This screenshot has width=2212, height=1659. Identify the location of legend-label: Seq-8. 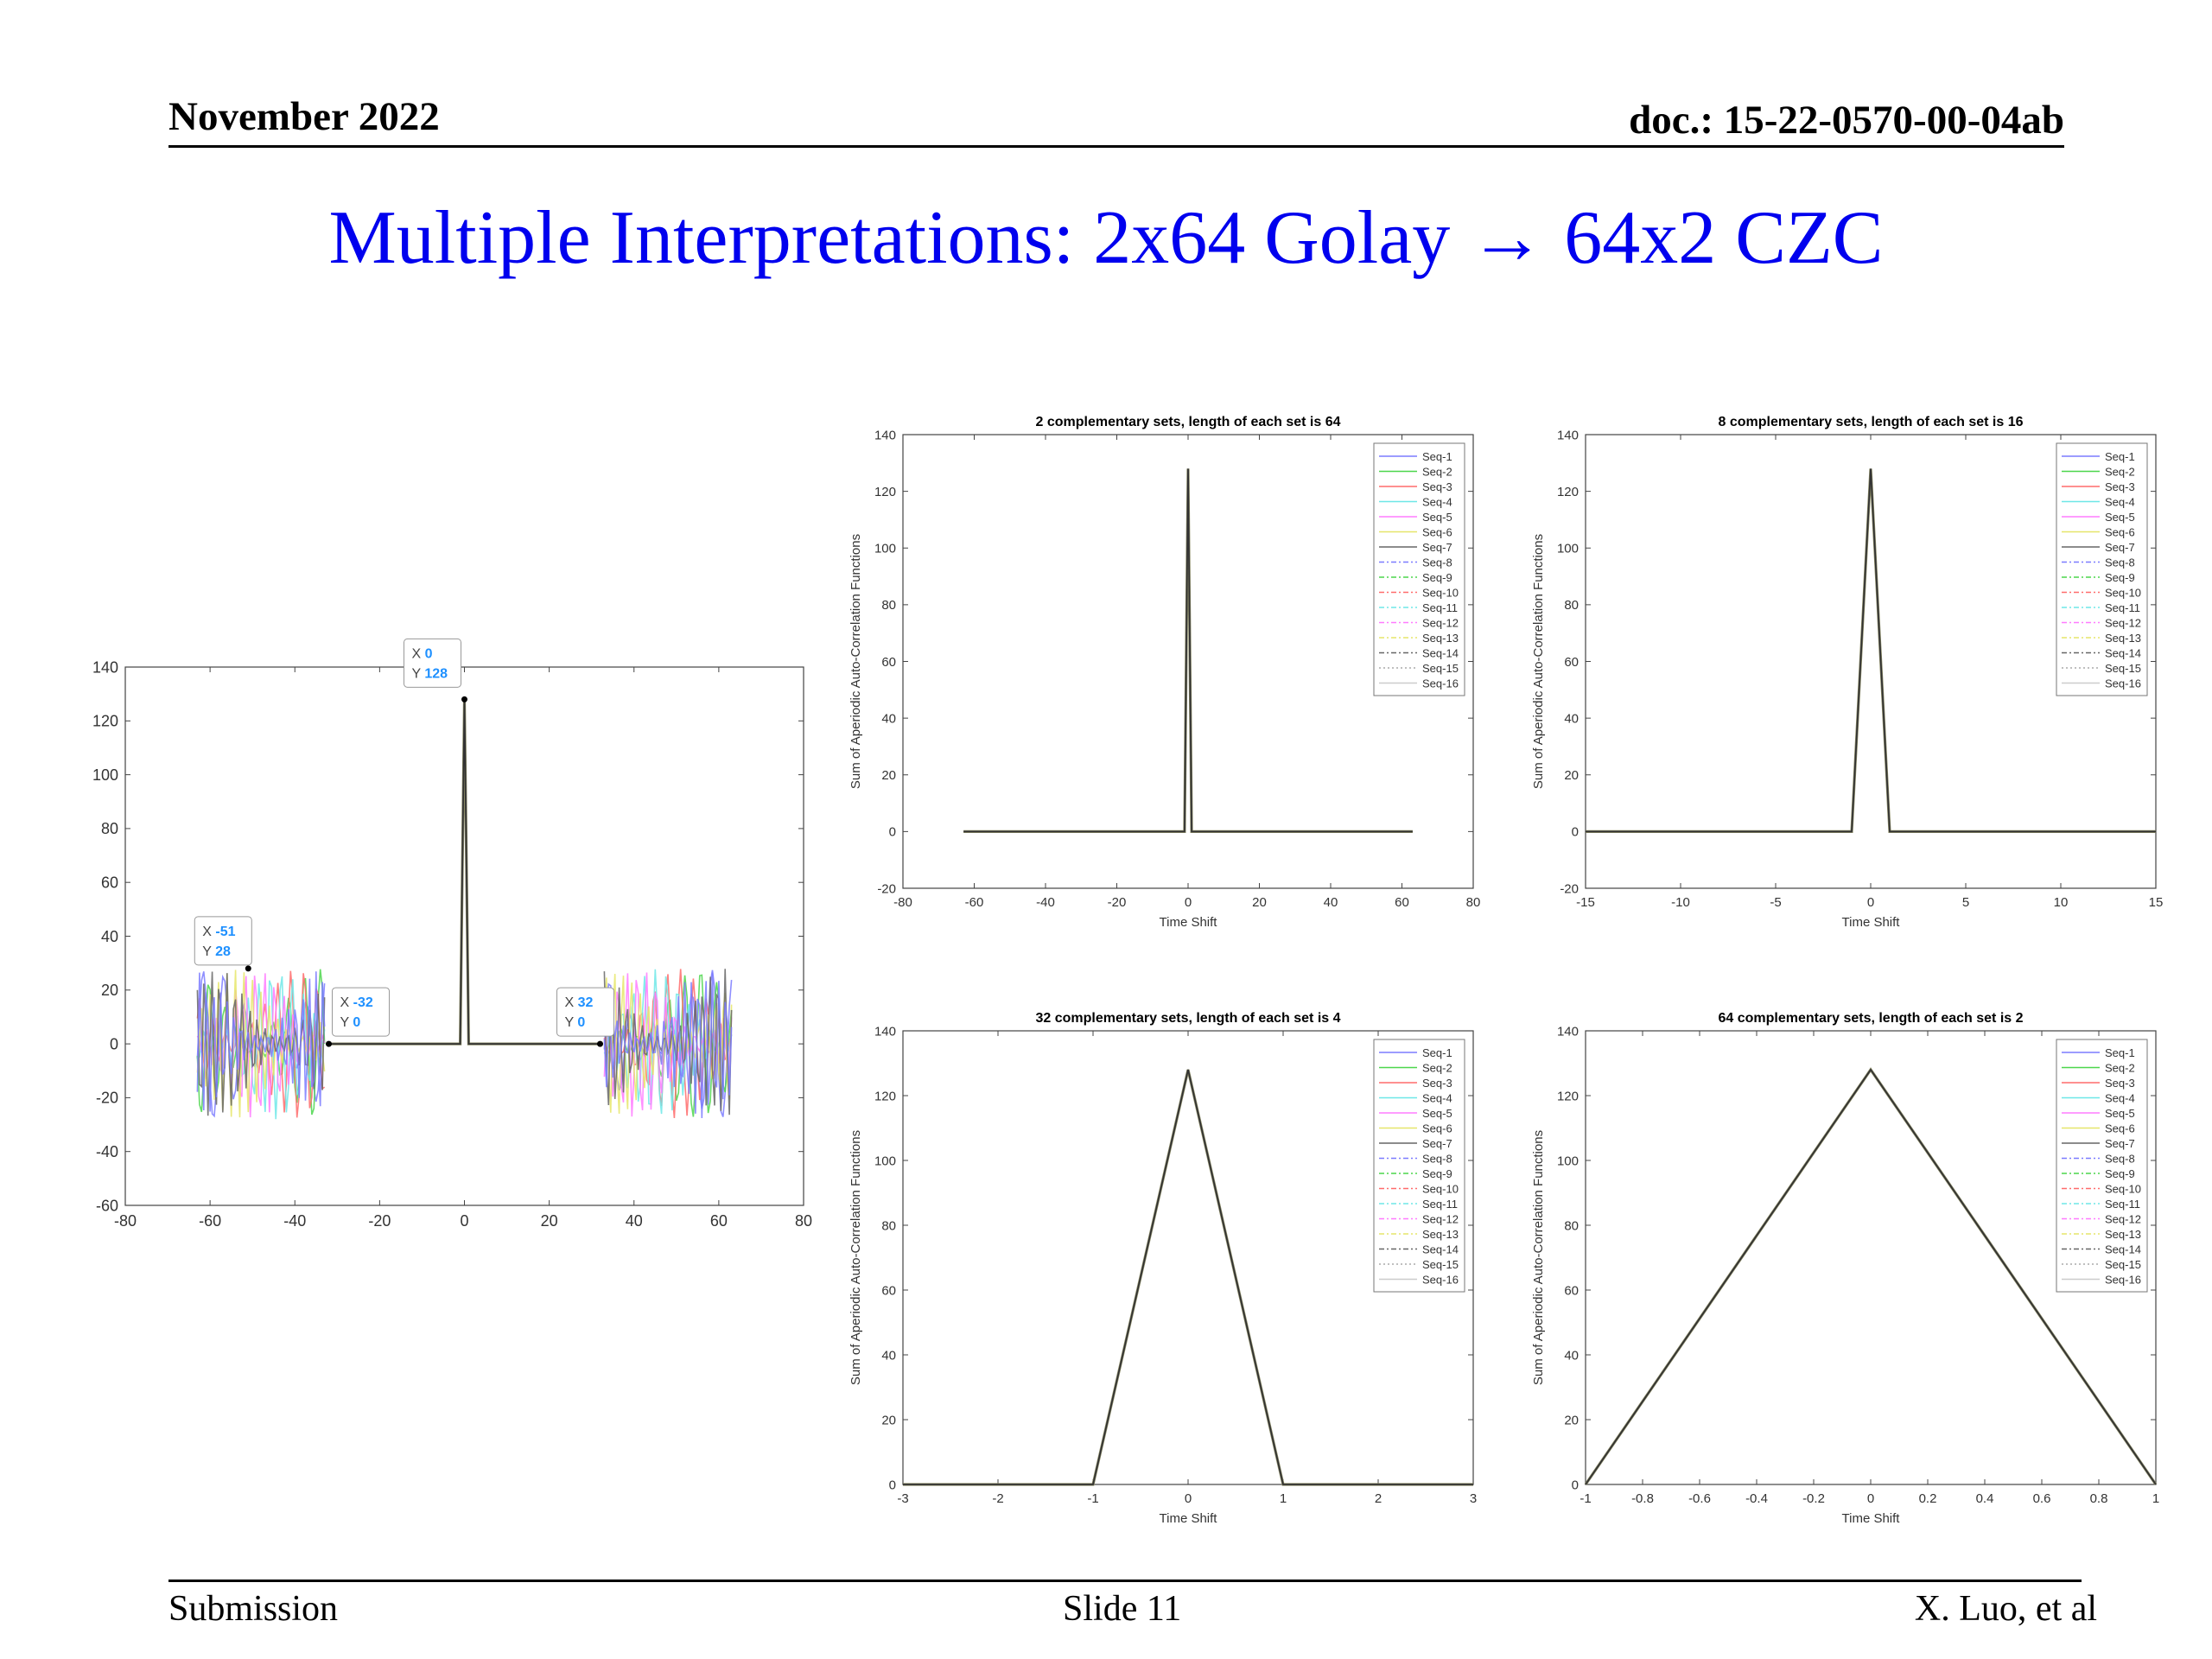
(1437, 562).